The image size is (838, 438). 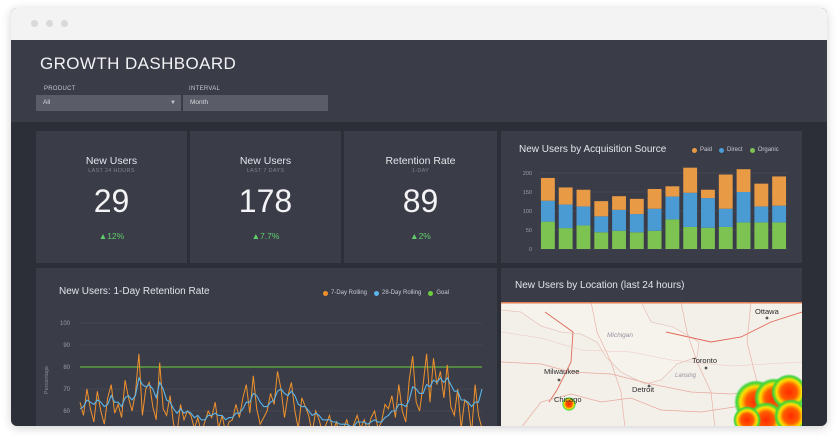 I want to click on legend-label-organic: Organic, so click(x=768, y=150).